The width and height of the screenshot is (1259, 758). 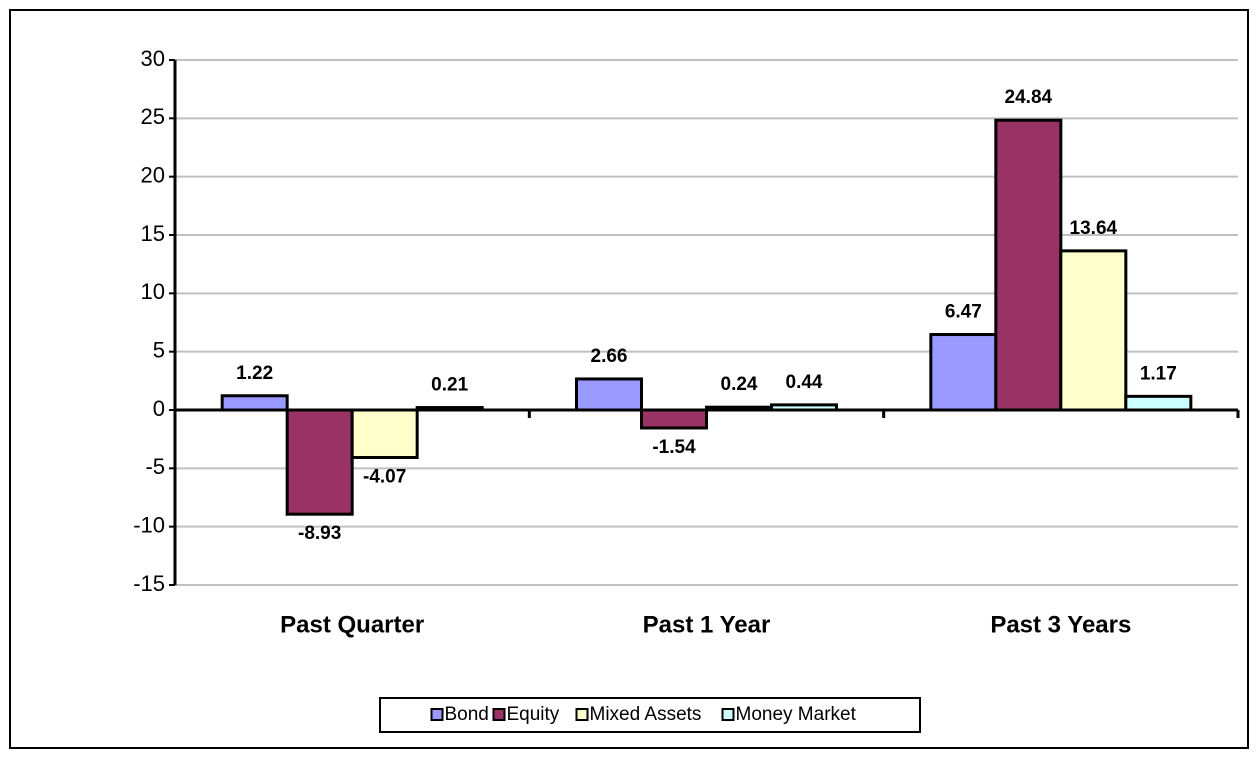 What do you see at coordinates (153, 58) in the screenshot?
I see `y-tick-label: 30` at bounding box center [153, 58].